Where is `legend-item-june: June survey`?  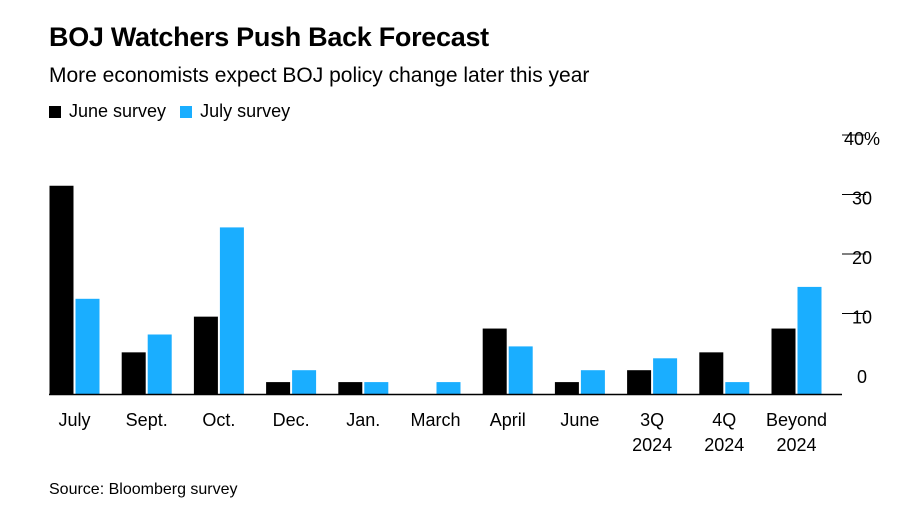
legend-item-june: June survey is located at coordinates (107, 111).